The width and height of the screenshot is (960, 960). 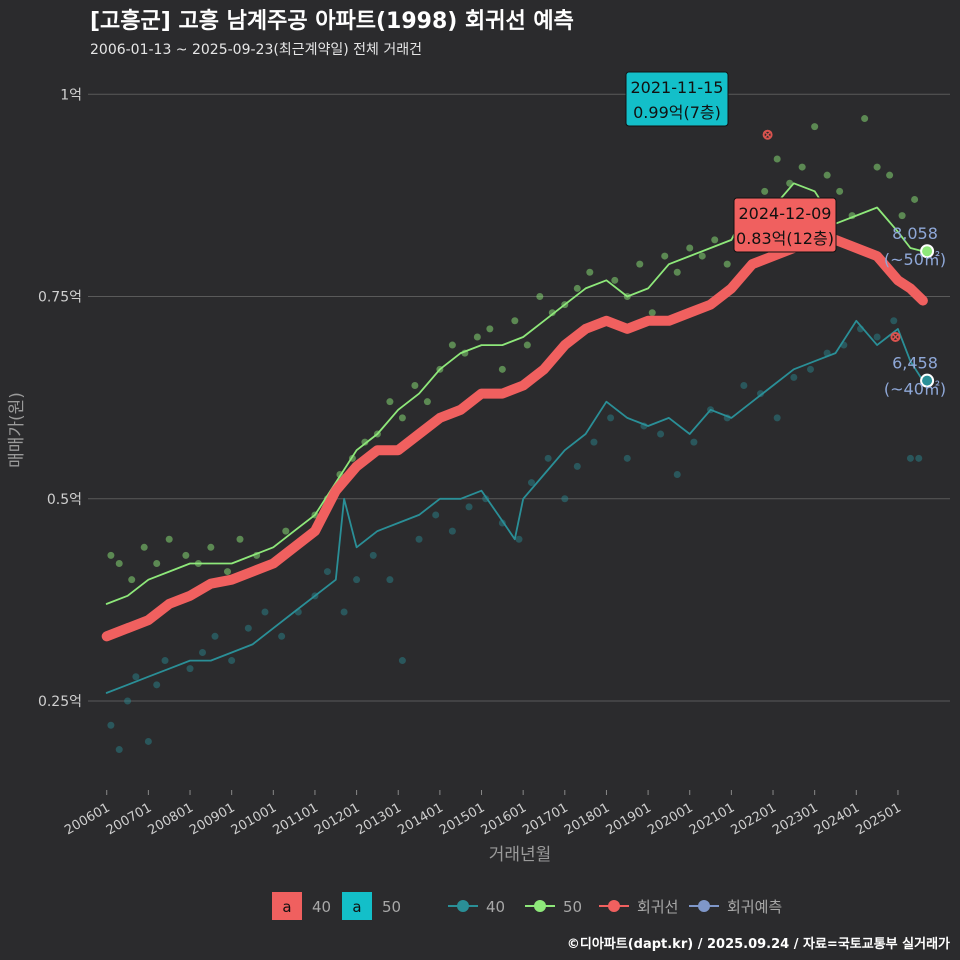 I want to click on y-tick-label: 0.75억, so click(x=60, y=298).